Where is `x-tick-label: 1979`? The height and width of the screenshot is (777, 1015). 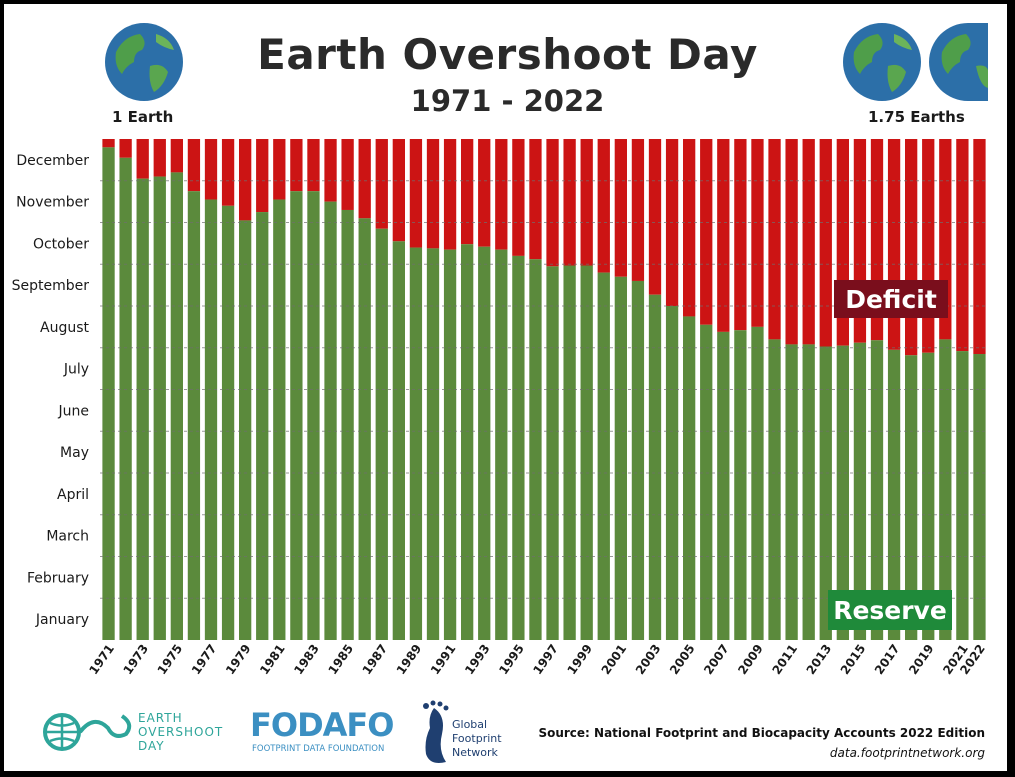 x-tick-label: 1979 is located at coordinates (238, 659).